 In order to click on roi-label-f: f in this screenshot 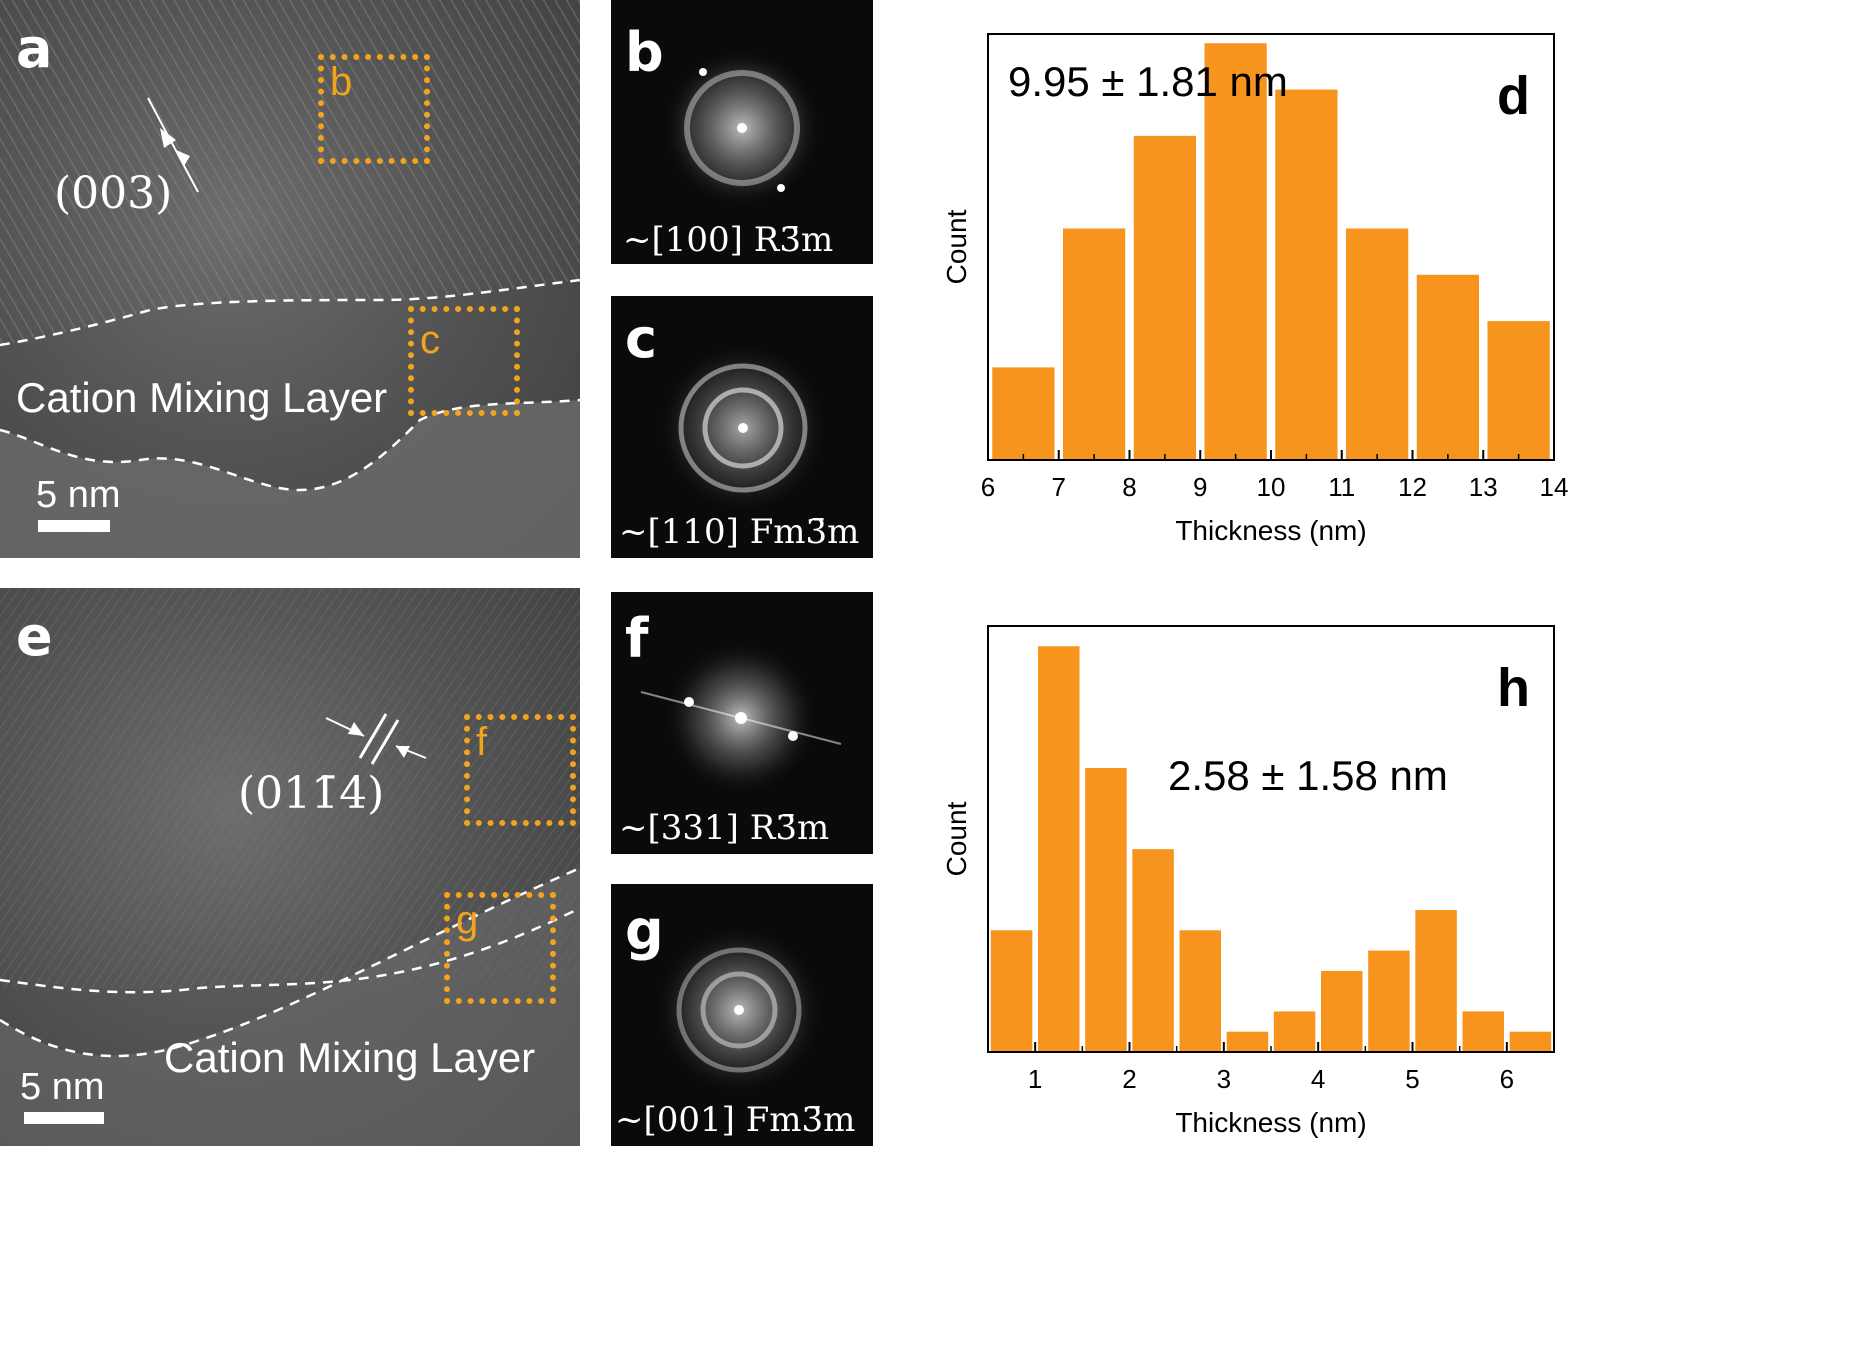, I will do `click(482, 742)`.